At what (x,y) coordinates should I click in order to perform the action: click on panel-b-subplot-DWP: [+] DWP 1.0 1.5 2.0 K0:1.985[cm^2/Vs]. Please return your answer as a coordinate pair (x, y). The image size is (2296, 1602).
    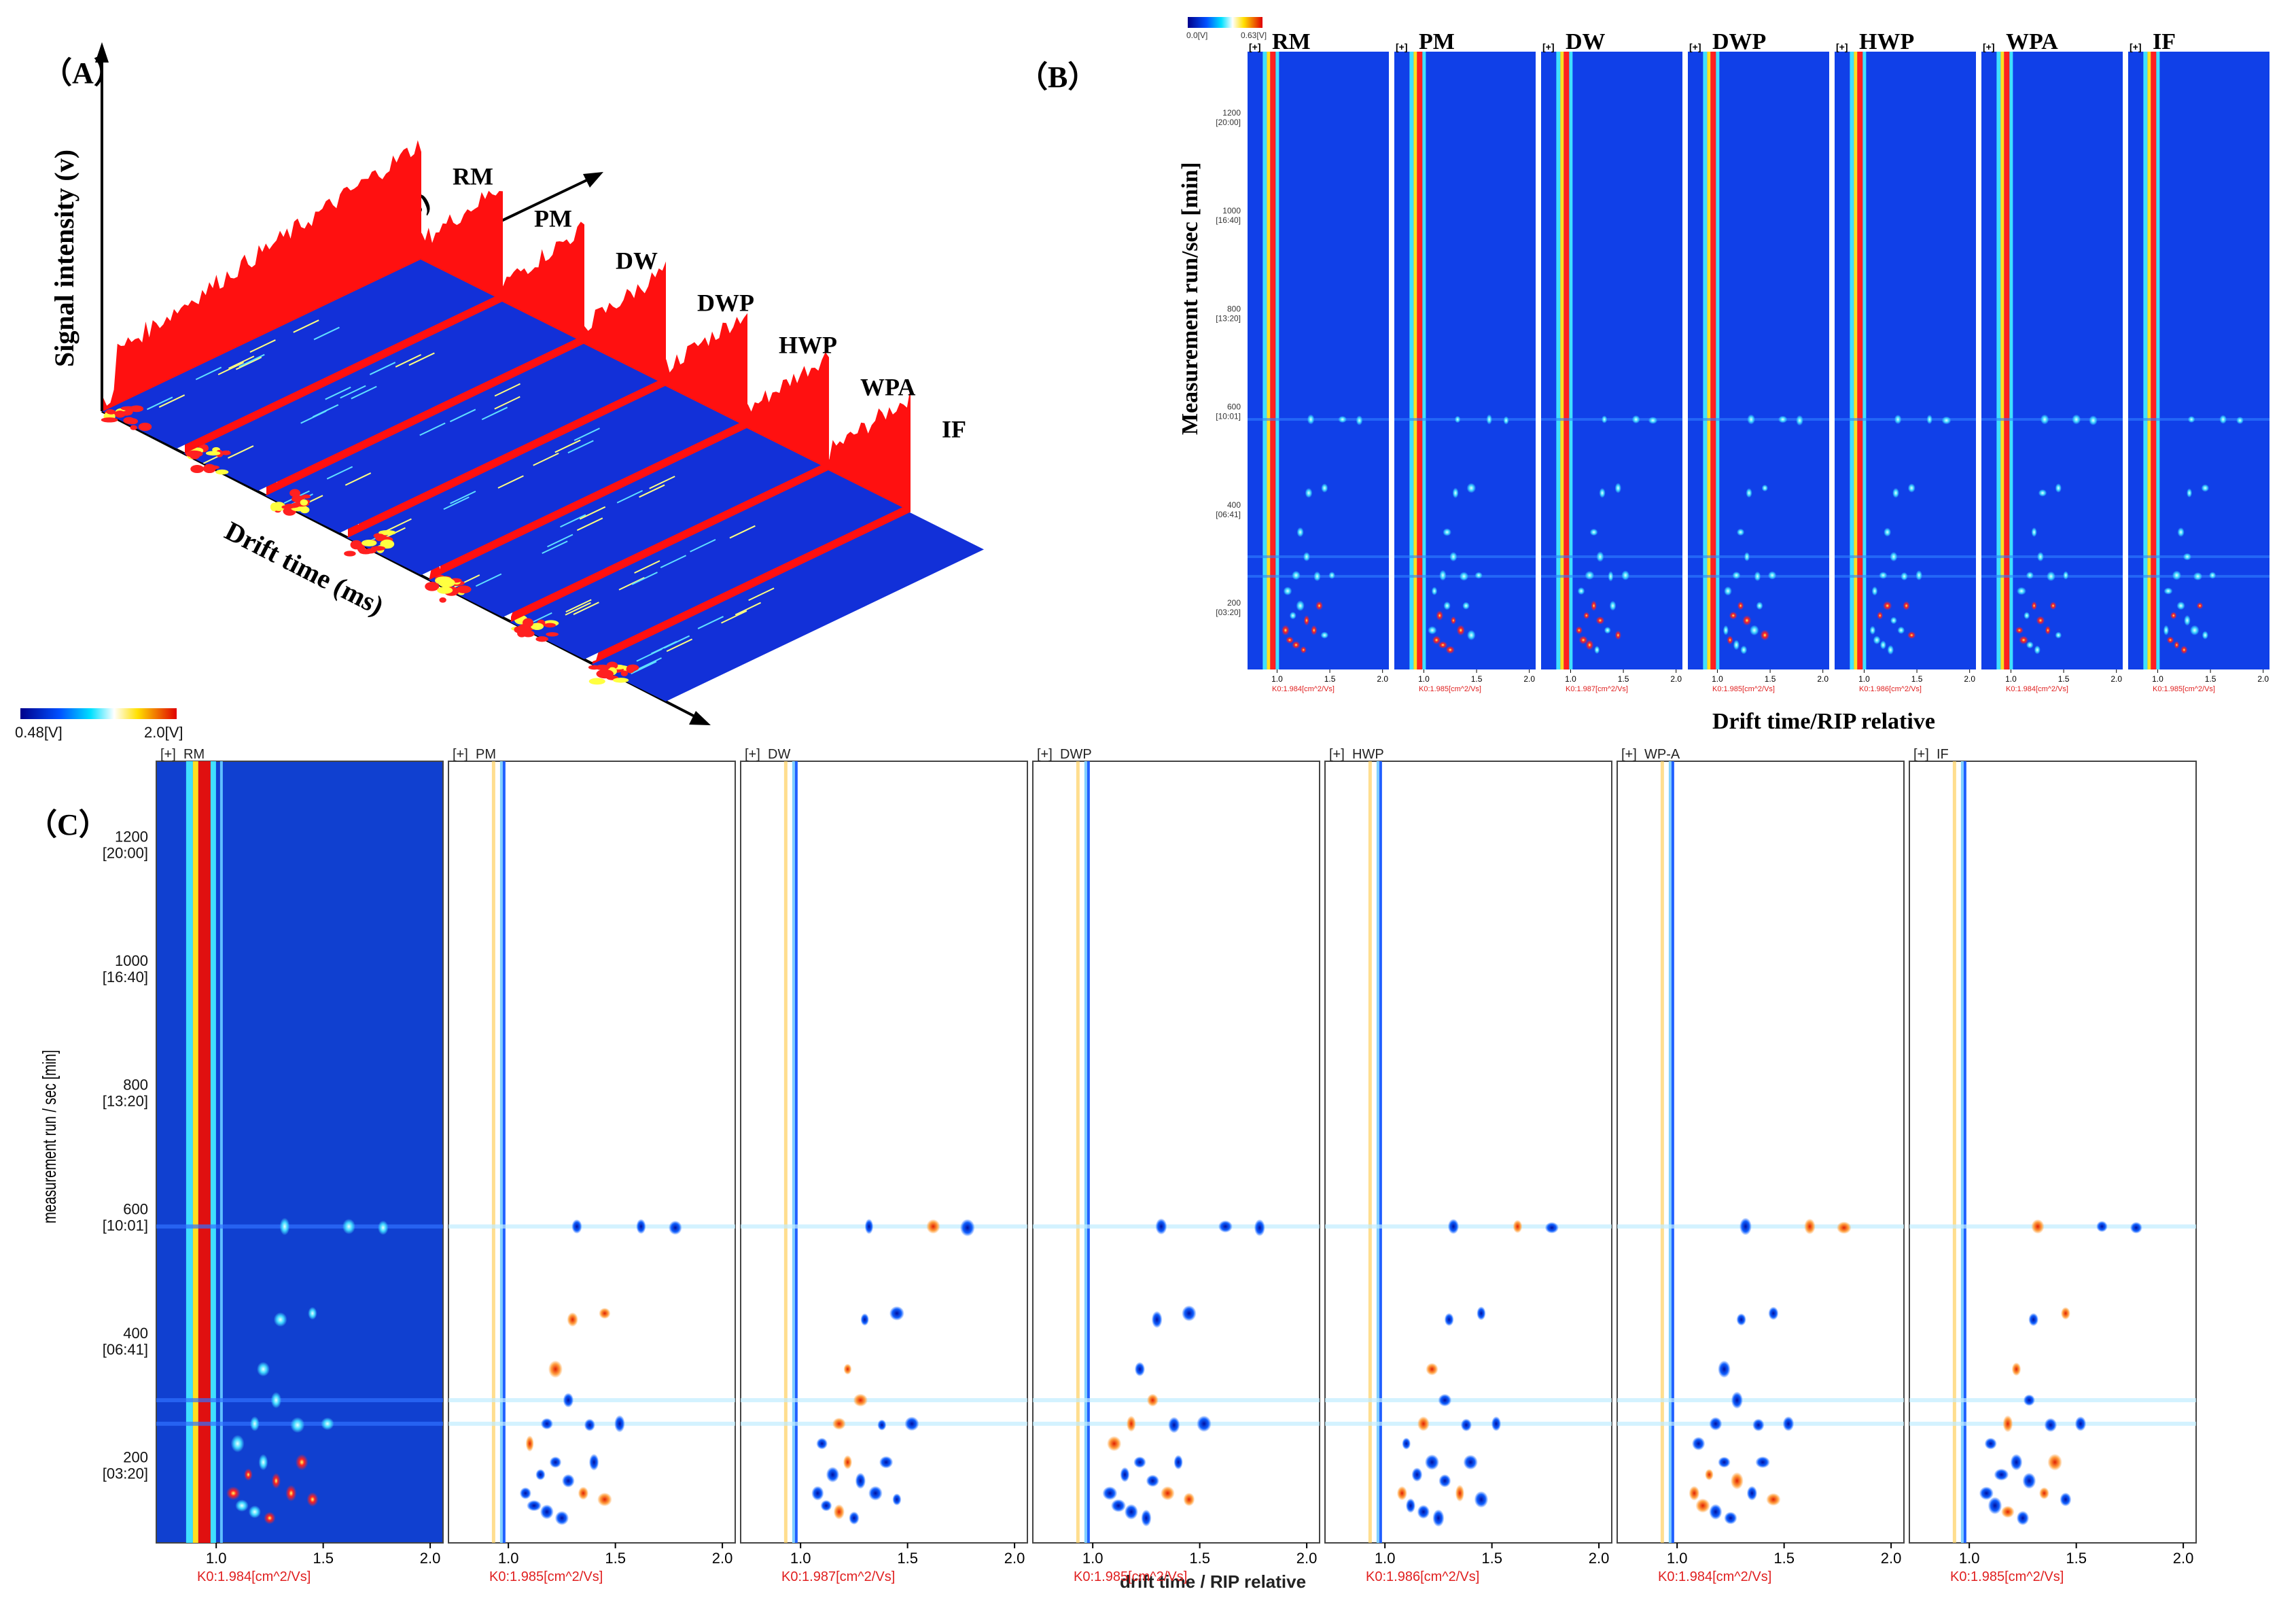
    Looking at the image, I should click on (1758, 361).